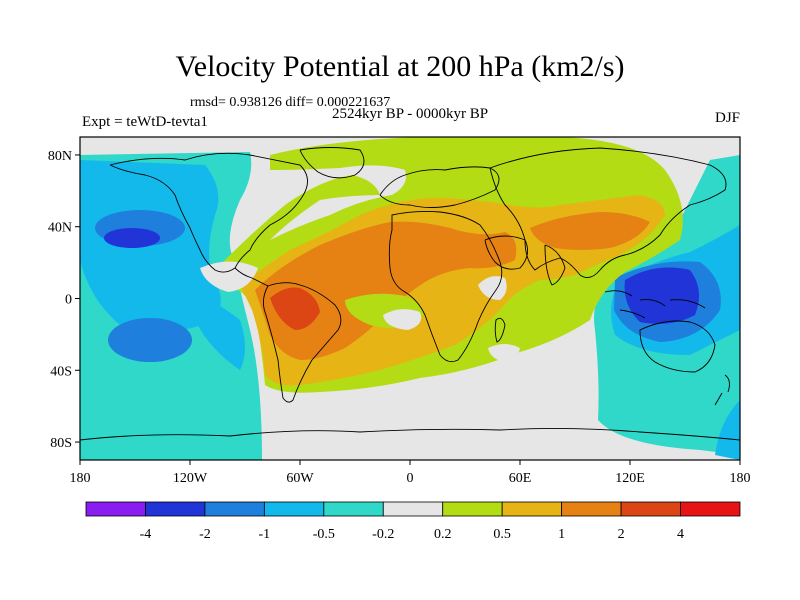  Describe the element at coordinates (215, 330) in the screenshot. I see `contour-negative-strip-east-pacific` at that location.